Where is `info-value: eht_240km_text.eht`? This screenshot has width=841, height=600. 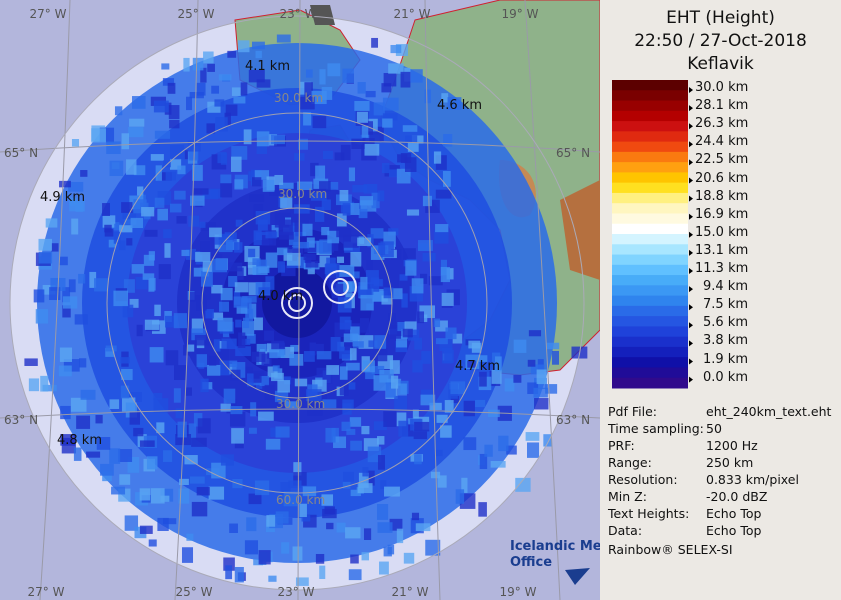
info-value: eht_240km_text.eht is located at coordinates (769, 411).